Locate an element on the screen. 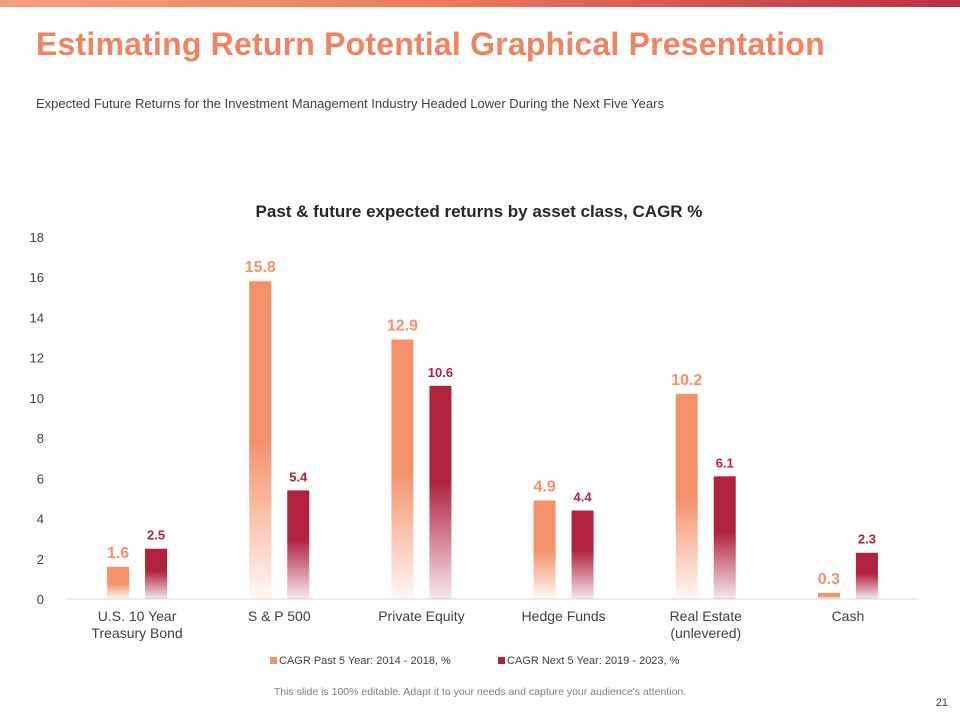 The image size is (960, 720). data-label-series2-5: 2.3 is located at coordinates (867, 539).